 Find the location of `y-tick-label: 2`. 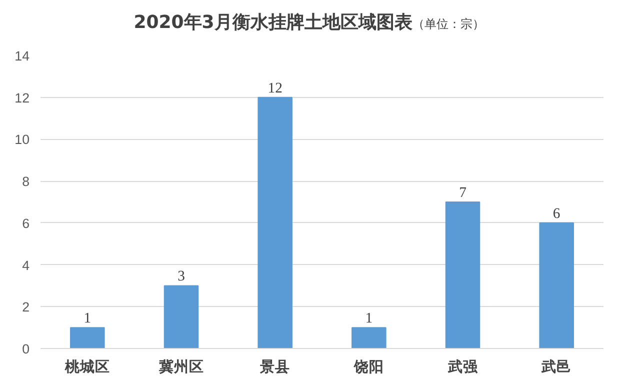

y-tick-label: 2 is located at coordinates (26, 307).